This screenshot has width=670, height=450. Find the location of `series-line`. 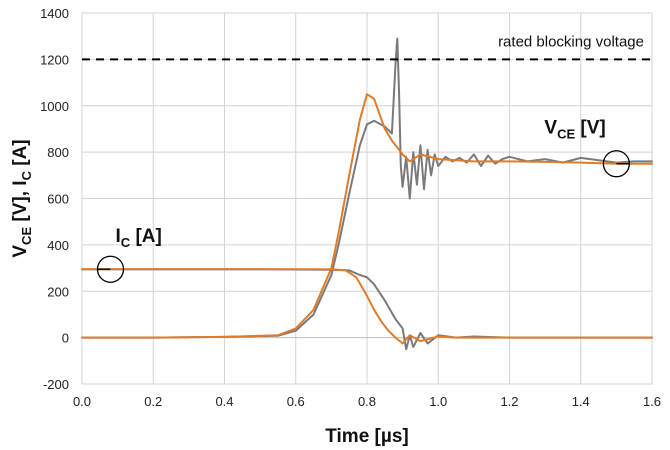

series-line is located at coordinates (367, 306).